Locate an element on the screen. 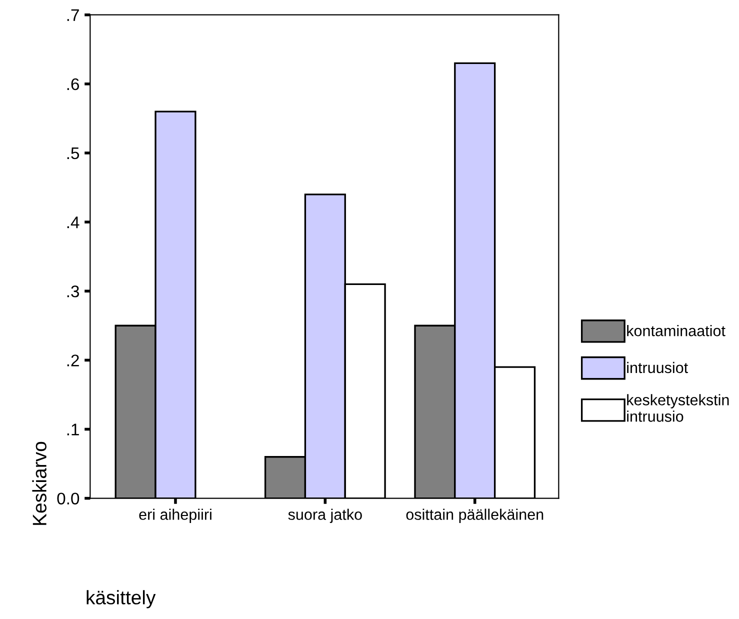  y-tick-label: 0.0 is located at coordinates (68, 498).